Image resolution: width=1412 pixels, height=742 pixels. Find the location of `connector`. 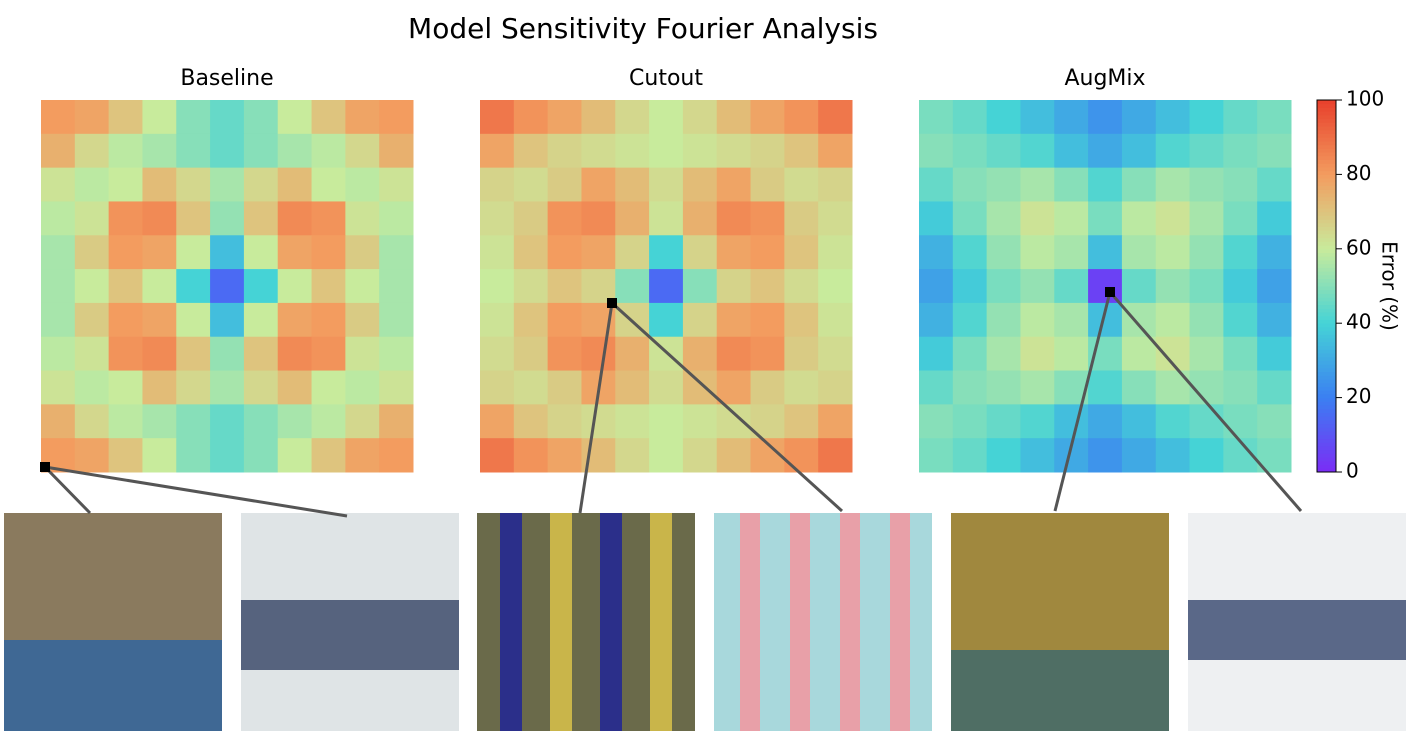

connector is located at coordinates (67, 490).